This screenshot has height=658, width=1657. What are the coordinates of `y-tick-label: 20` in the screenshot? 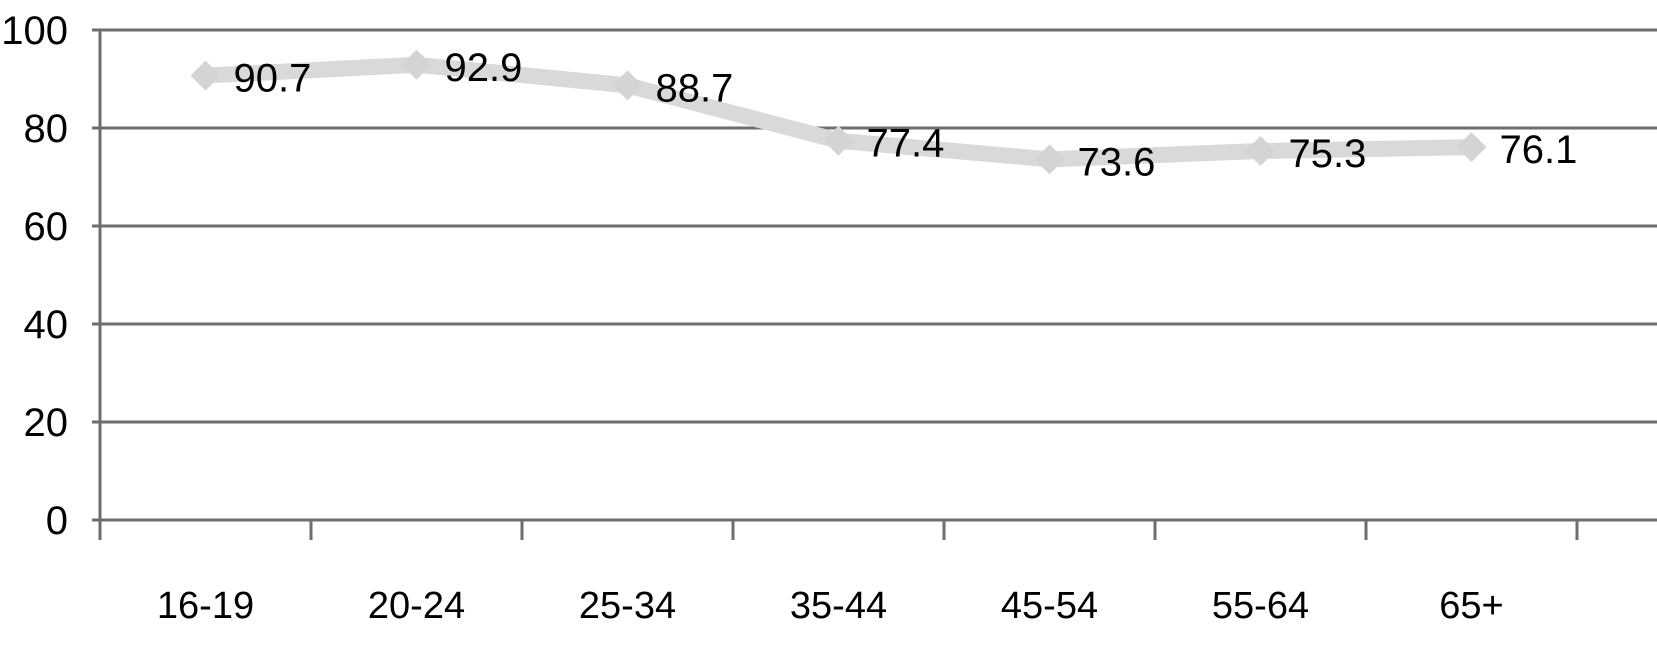 It's located at (46, 423).